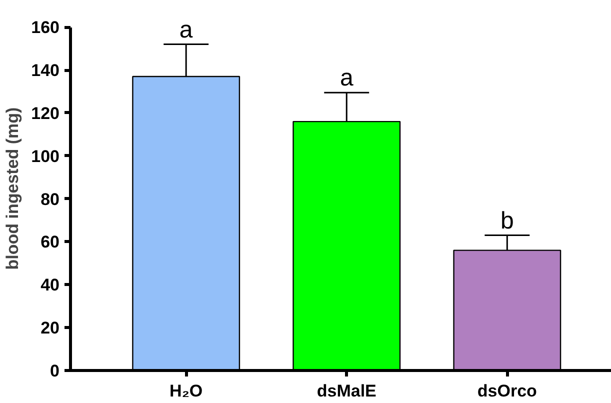  Describe the element at coordinates (50, 328) in the screenshot. I see `y-tick-label: 20` at that location.